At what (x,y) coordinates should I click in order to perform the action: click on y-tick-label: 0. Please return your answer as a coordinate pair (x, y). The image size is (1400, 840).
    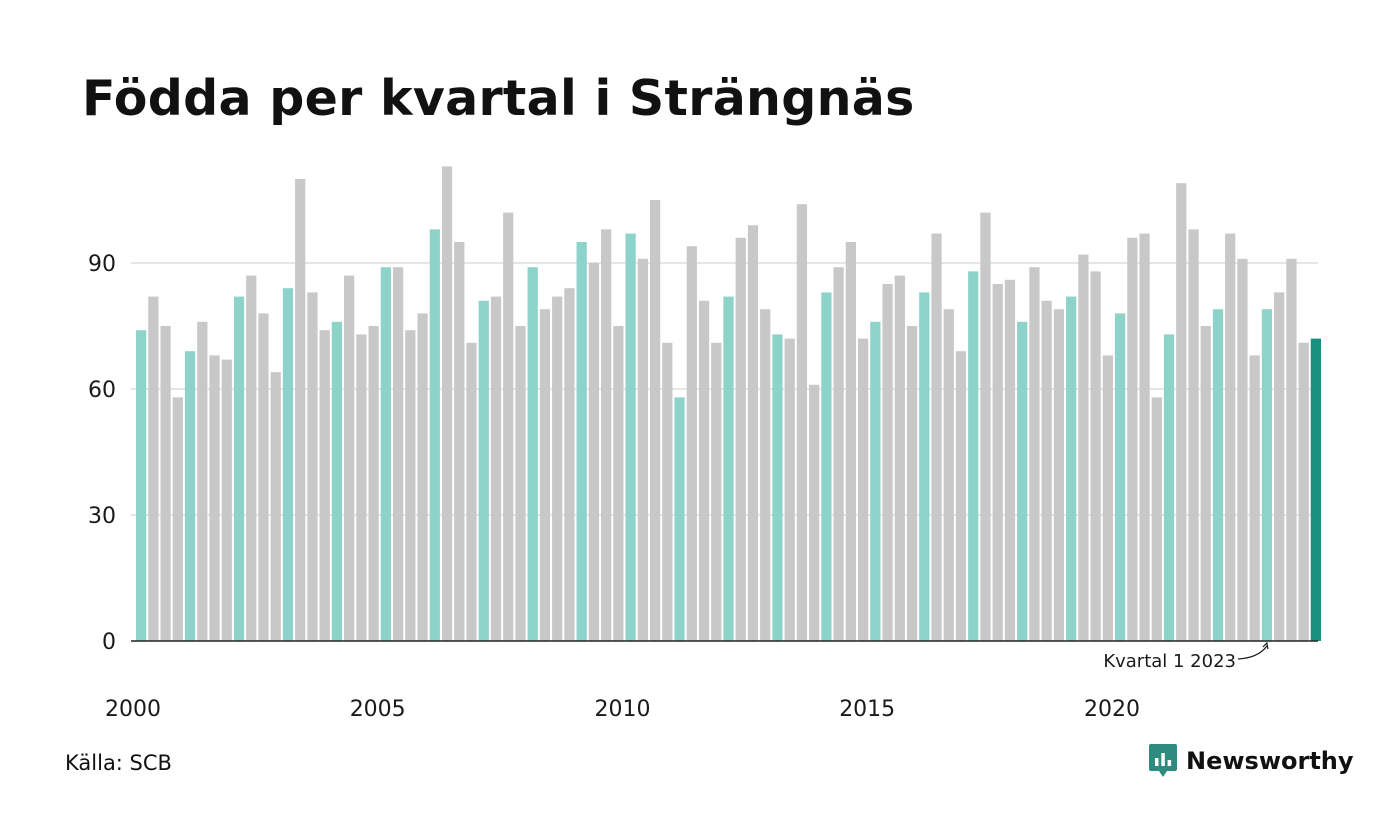
    Looking at the image, I should click on (109, 642).